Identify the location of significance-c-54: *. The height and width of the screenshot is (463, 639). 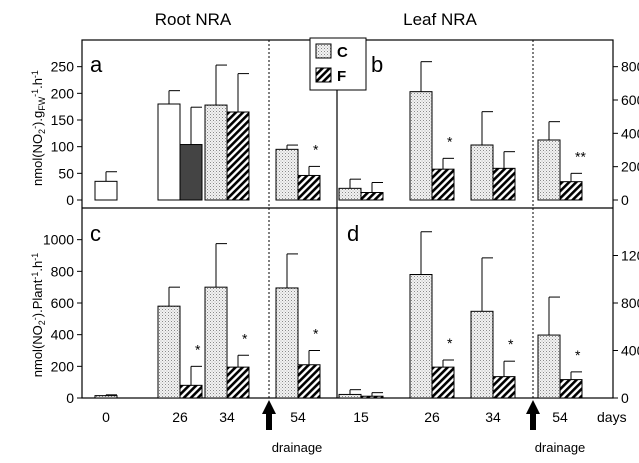
(316, 334).